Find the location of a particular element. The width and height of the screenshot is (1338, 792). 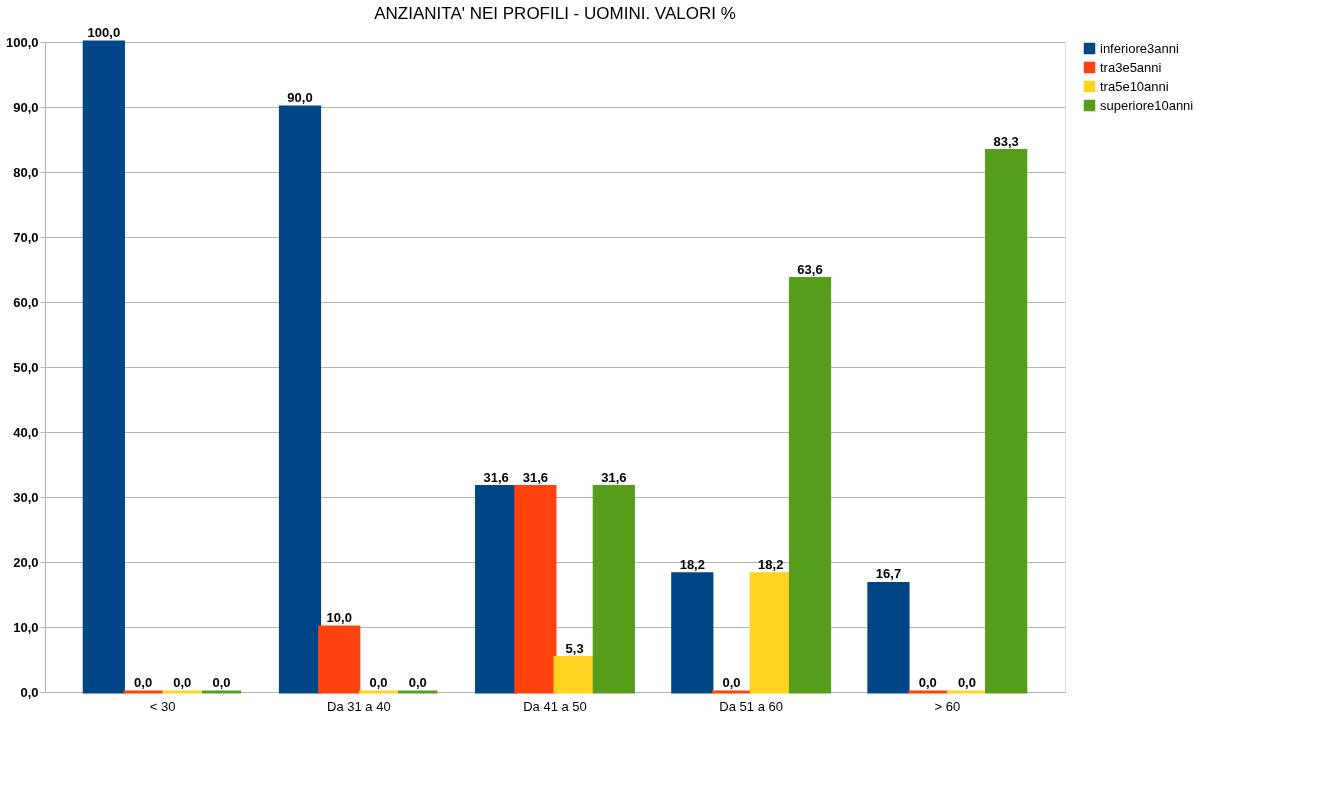

legend-label: inferiore3anni is located at coordinates (1139, 48).